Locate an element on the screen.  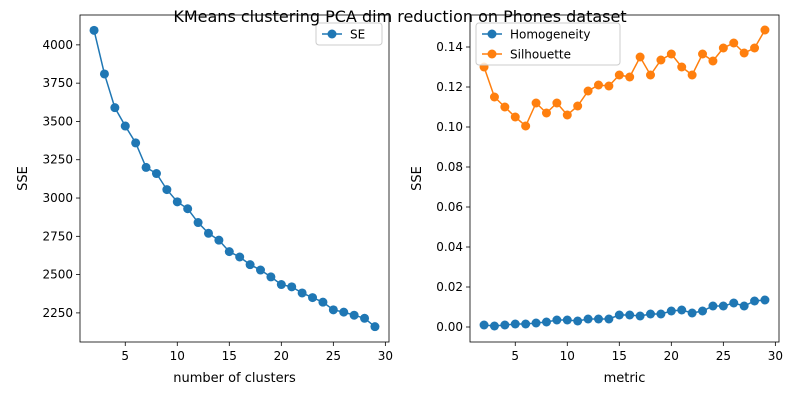
y-tick-label: 0.08 is located at coordinates (449, 167).